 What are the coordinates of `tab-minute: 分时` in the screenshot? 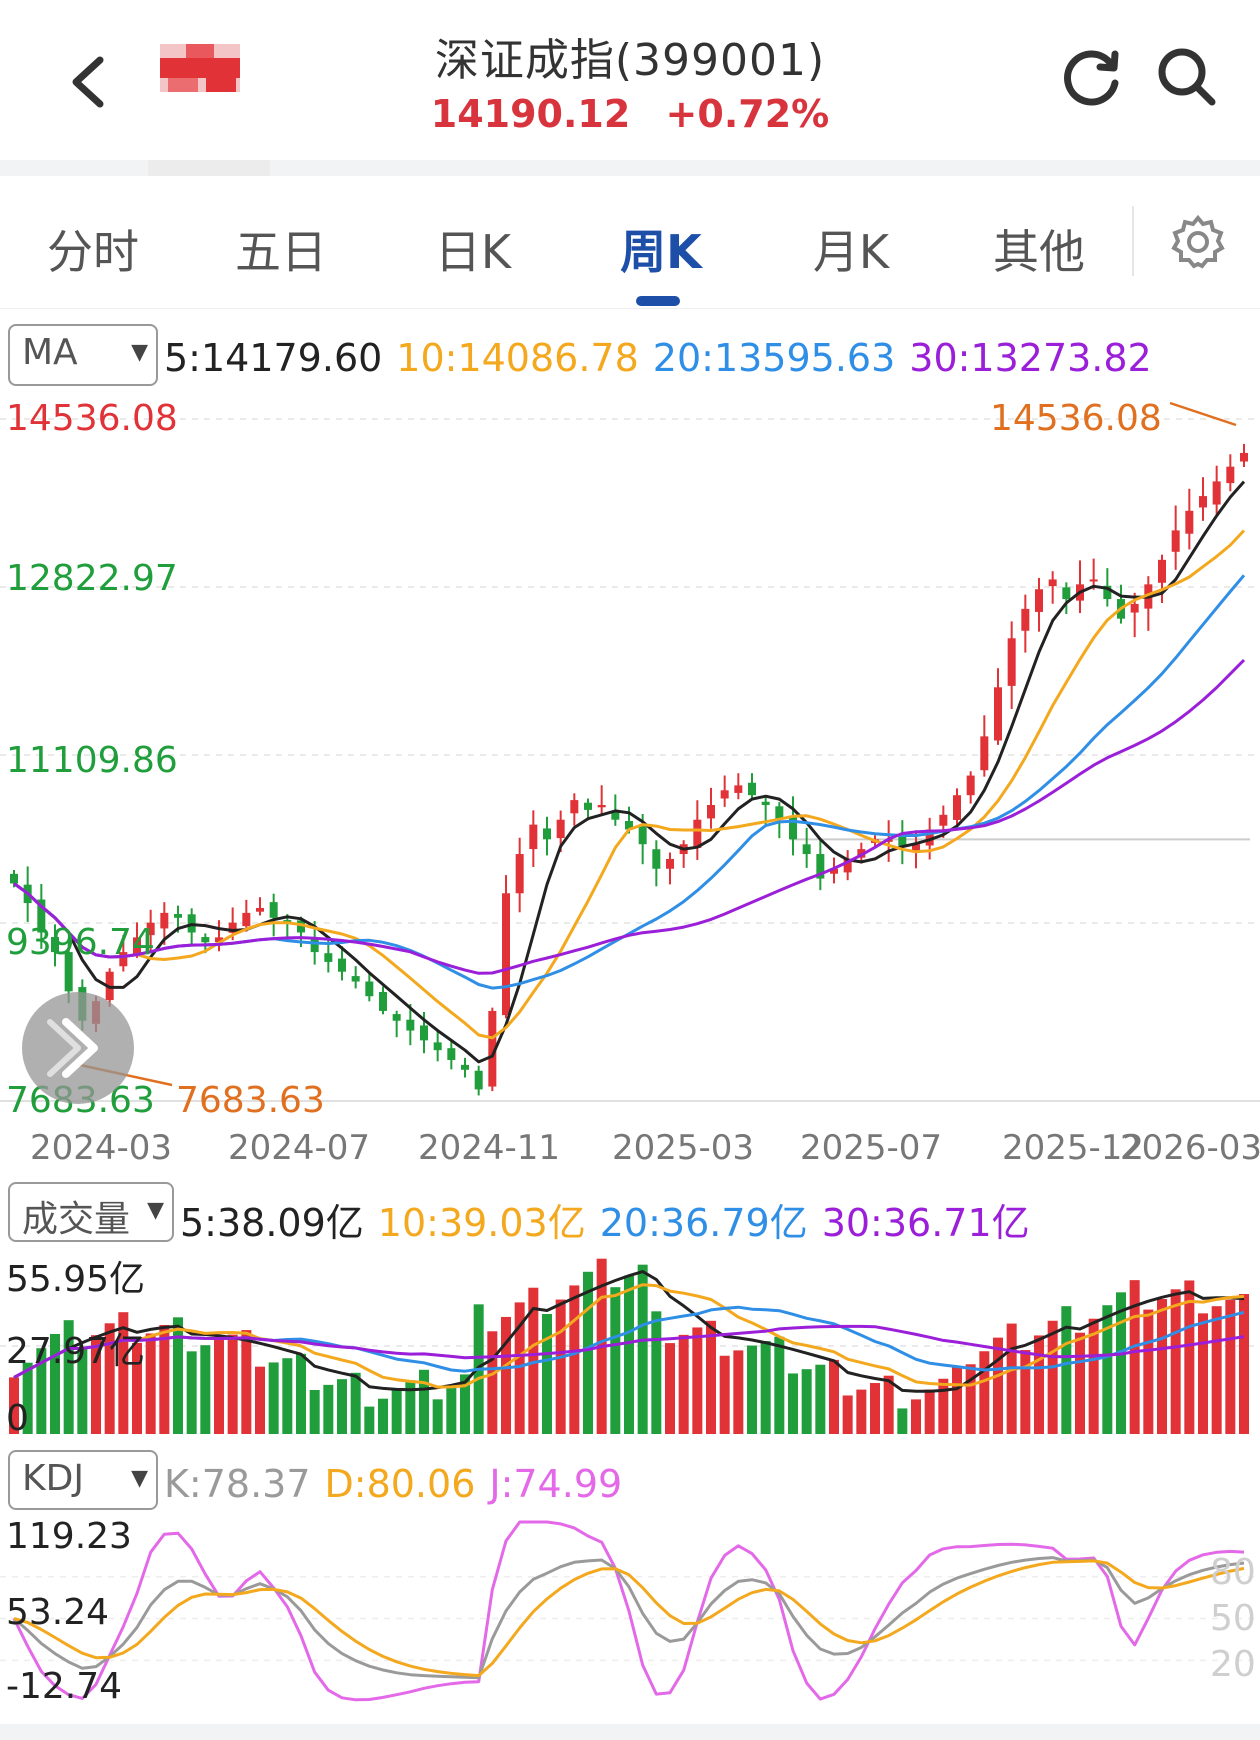 It's located at (93, 252).